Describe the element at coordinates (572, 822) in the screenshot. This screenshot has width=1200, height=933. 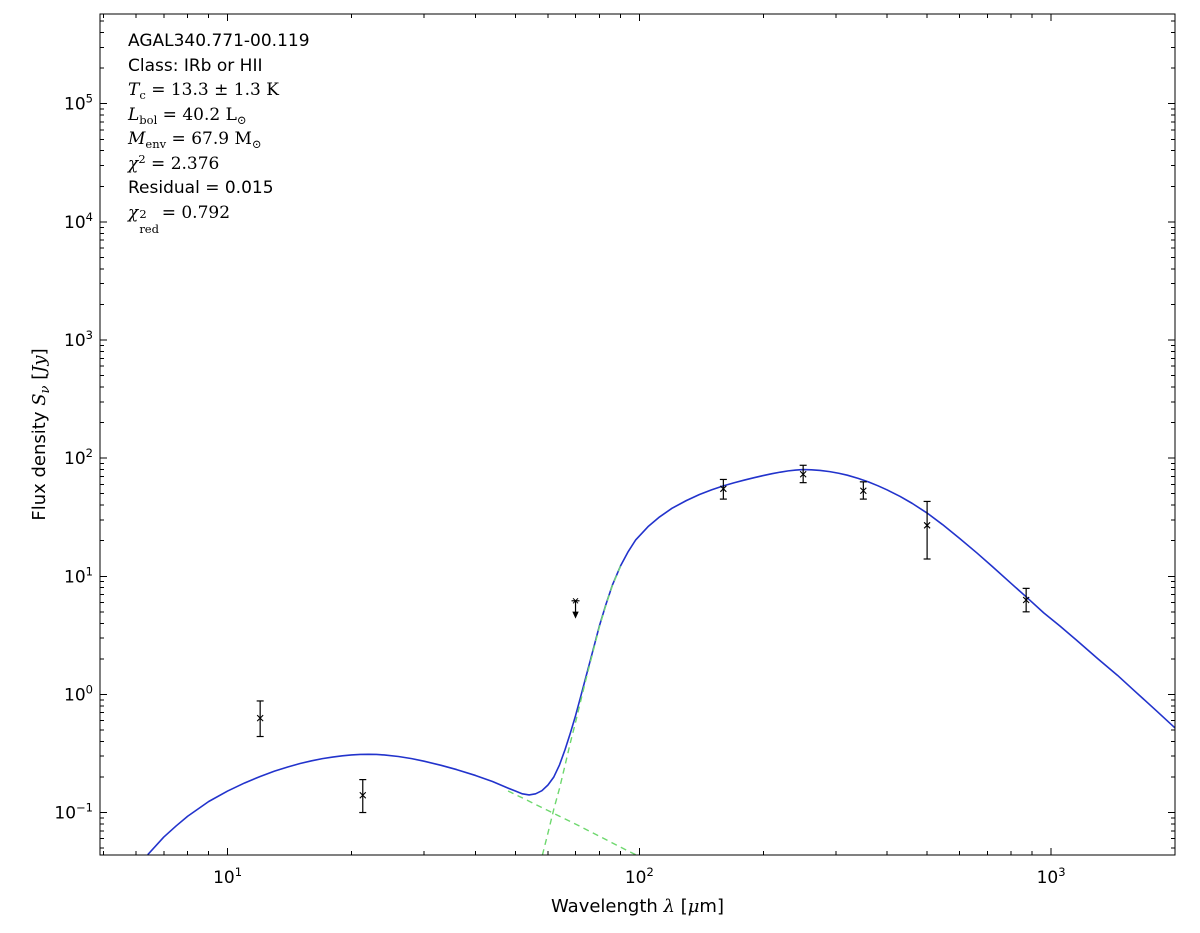
I see `warm-component-curve` at that location.